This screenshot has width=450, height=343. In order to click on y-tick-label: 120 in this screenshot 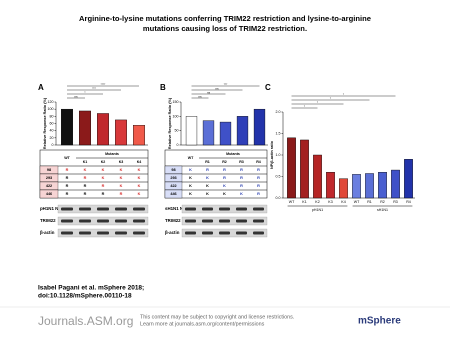, I will do `click(51, 102)`.